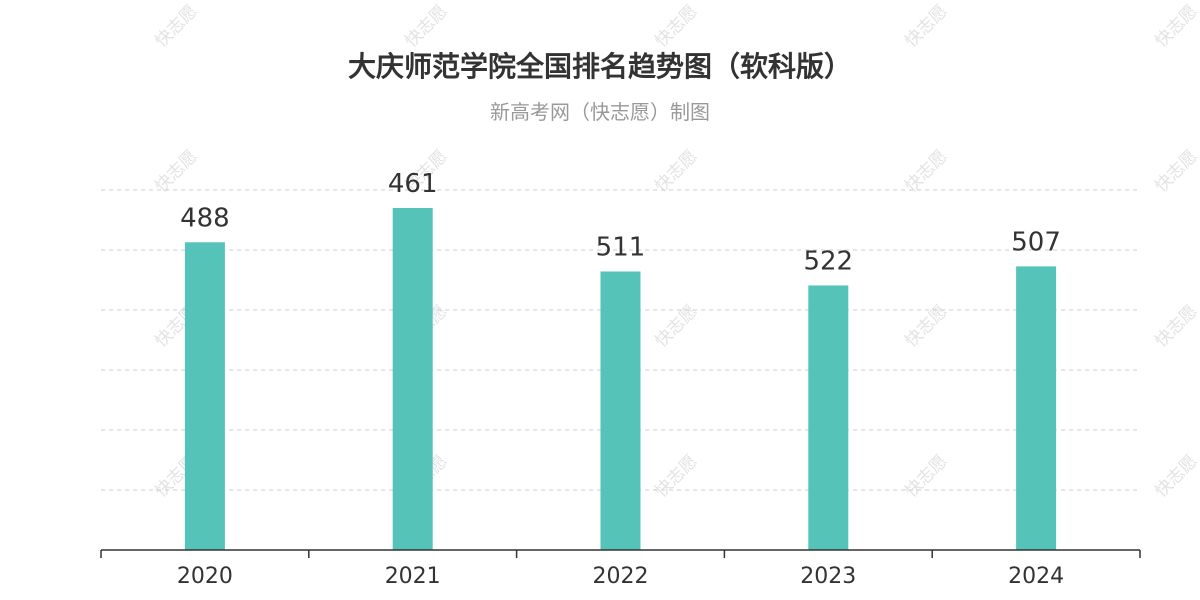 The image size is (1200, 600). Describe the element at coordinates (413, 184) in the screenshot. I see `data-label-2021: 461` at that location.